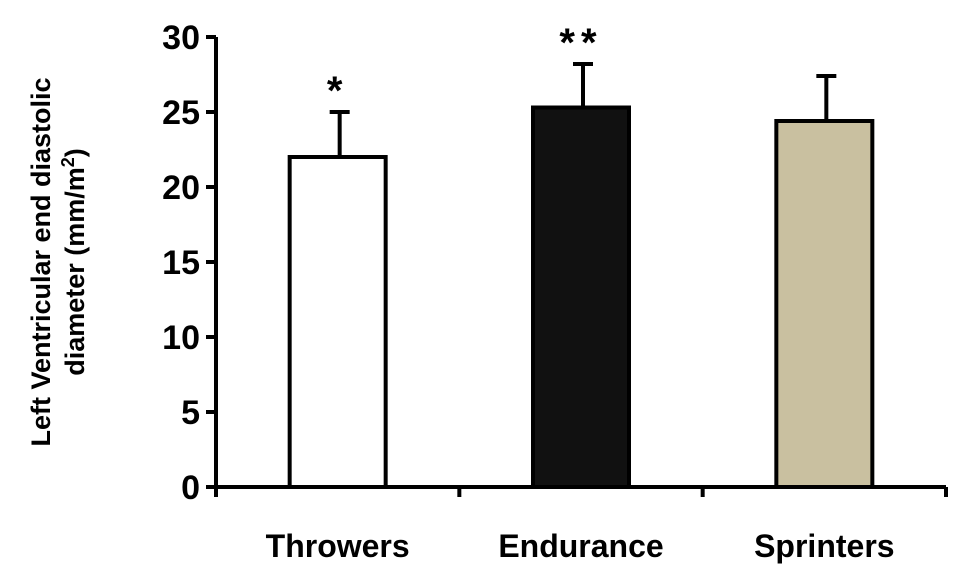 The width and height of the screenshot is (954, 585). I want to click on bar-sprinters, so click(824, 304).